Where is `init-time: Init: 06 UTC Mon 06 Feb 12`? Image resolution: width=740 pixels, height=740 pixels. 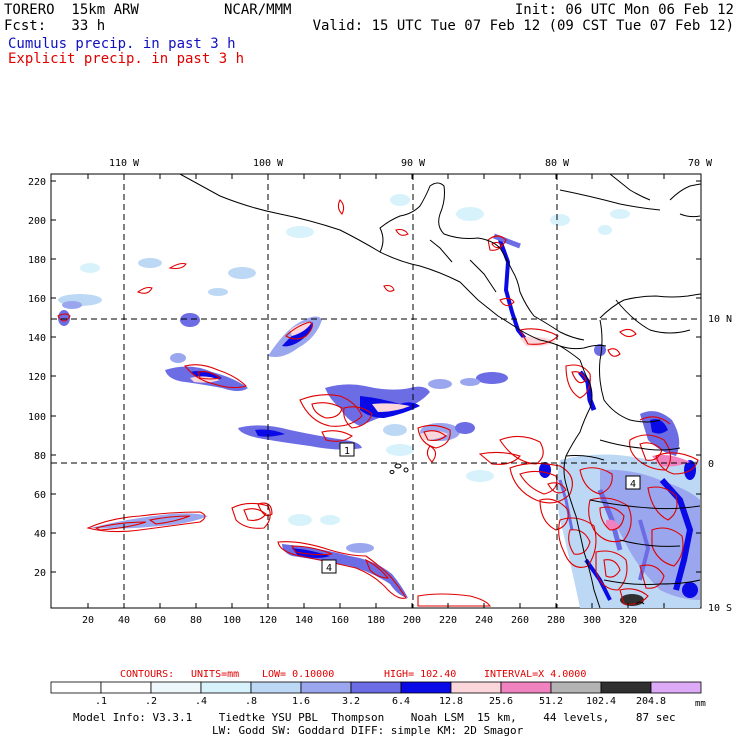 init-time: Init: 06 UTC Mon 06 Feb 12 is located at coordinates (624, 10).